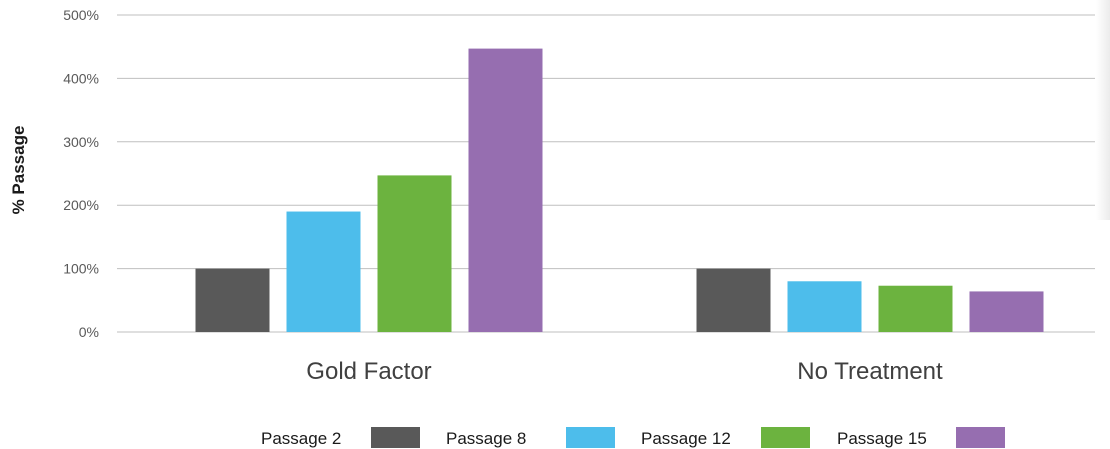 The height and width of the screenshot is (449, 1110). I want to click on legend-label: Passage 12, so click(686, 438).